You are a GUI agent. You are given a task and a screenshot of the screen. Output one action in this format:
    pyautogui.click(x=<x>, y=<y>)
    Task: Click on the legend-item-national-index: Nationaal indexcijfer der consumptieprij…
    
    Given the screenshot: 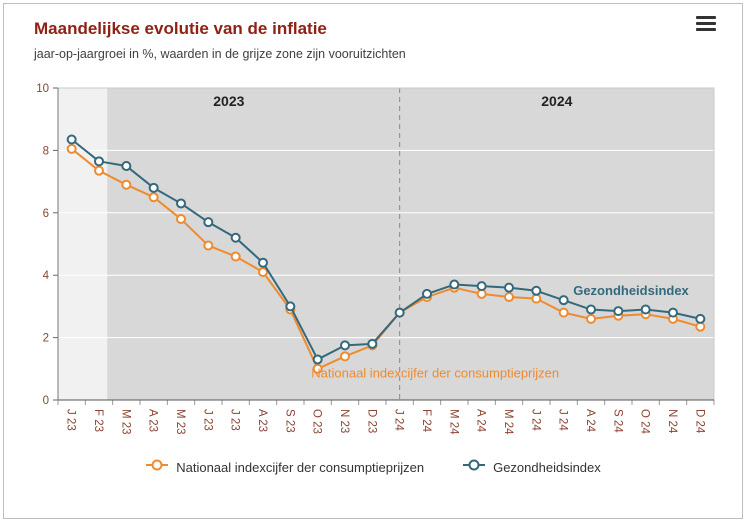 What is the action you would take?
    pyautogui.click(x=284, y=467)
    